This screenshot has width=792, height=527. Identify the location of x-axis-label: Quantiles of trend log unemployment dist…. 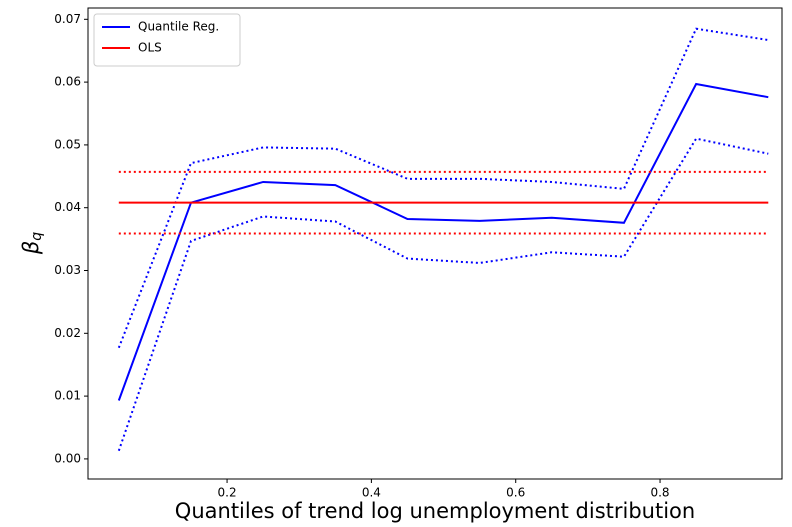
(435, 511).